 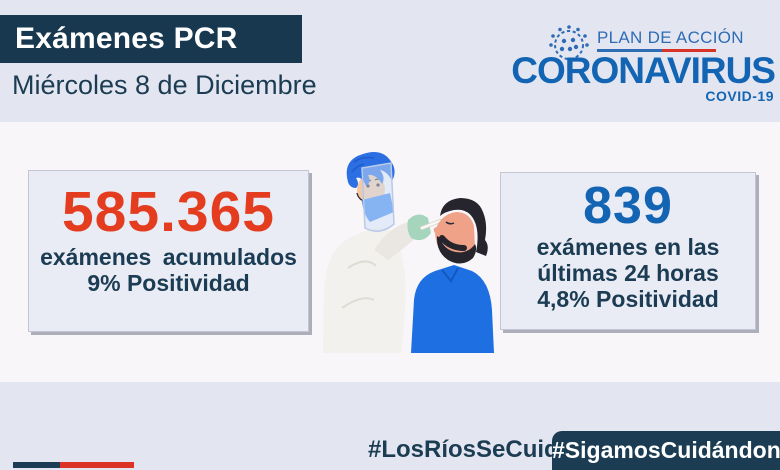 I want to click on flag-bar-red-segment, so click(x=97, y=465).